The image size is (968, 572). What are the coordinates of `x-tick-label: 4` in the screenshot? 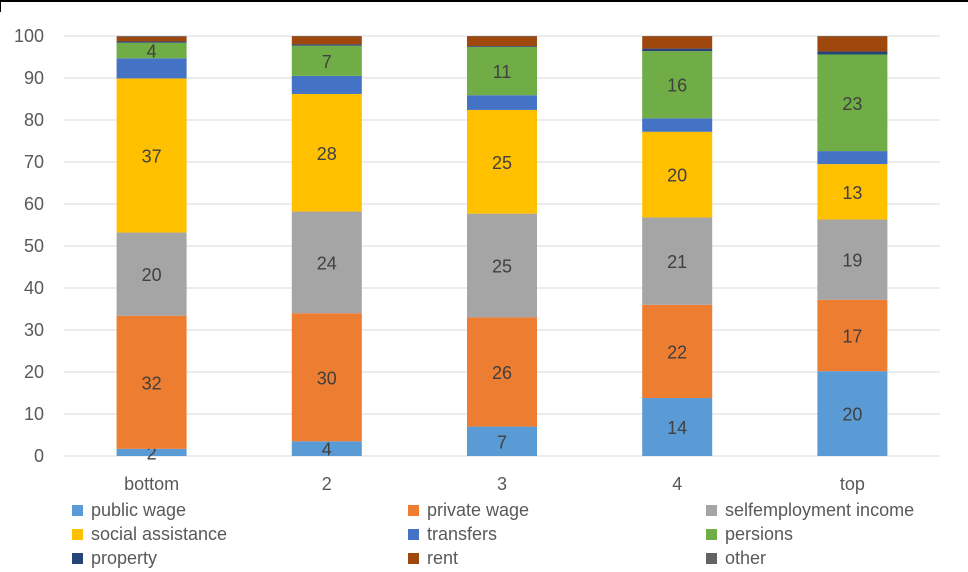 It's located at (677, 484).